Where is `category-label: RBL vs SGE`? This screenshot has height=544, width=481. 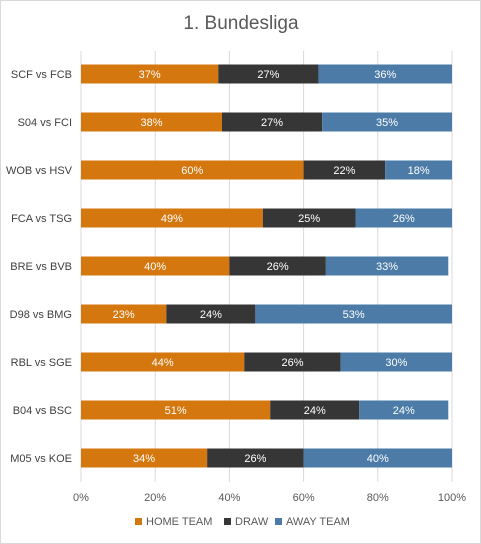 category-label: RBL vs SGE is located at coordinates (41, 363).